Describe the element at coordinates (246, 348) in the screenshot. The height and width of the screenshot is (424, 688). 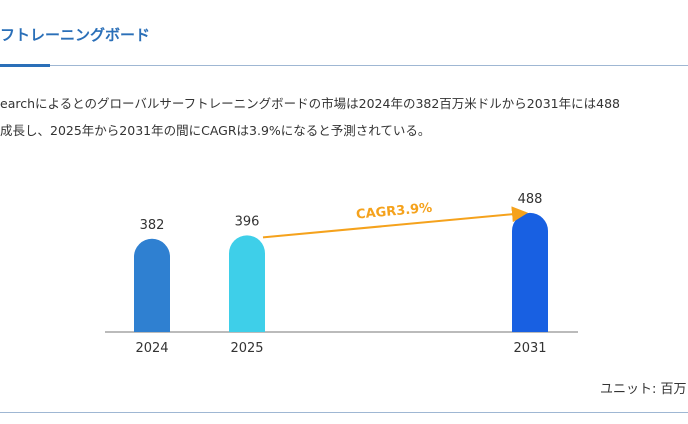
I see `x-tick-label: 2025` at that location.